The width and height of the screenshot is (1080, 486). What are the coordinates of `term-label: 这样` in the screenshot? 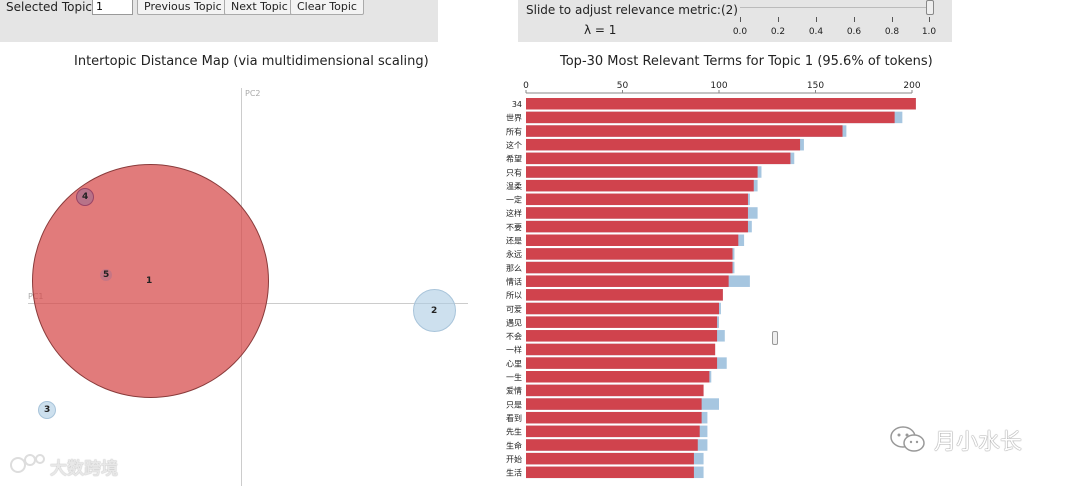 It's located at (514, 213).